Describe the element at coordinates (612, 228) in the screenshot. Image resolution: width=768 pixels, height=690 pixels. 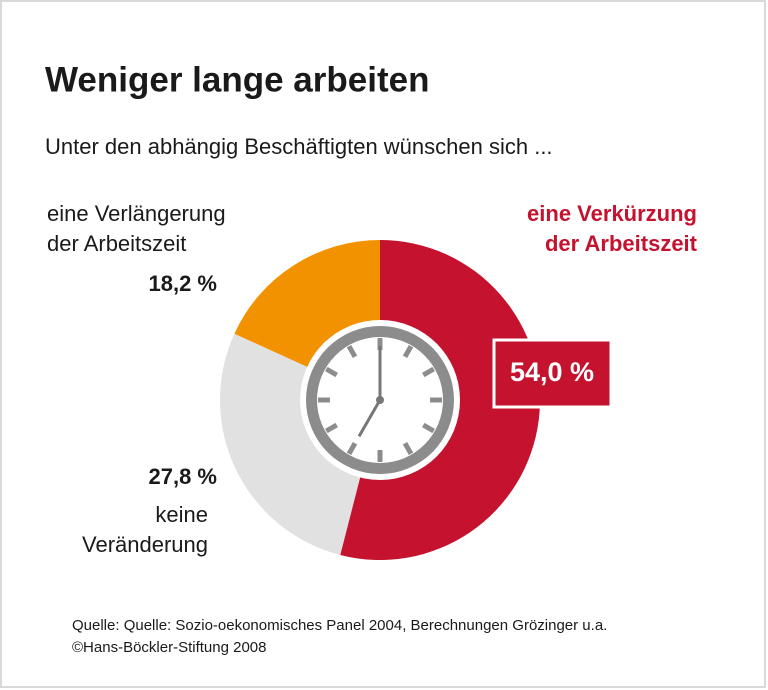
I see `category-label: eine Verkürzung der Arbeitszeit` at that location.